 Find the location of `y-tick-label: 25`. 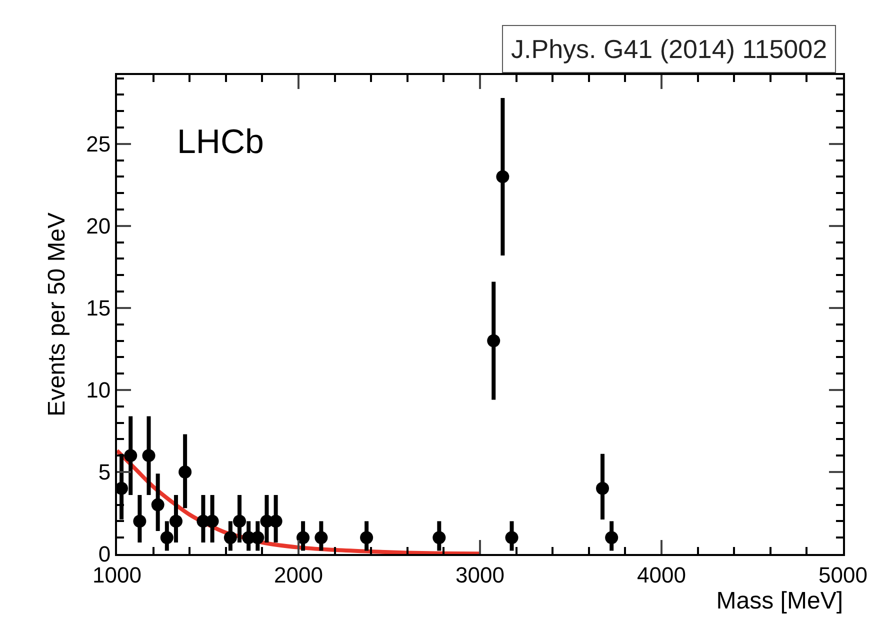

y-tick-label: 25 is located at coordinates (98, 144).